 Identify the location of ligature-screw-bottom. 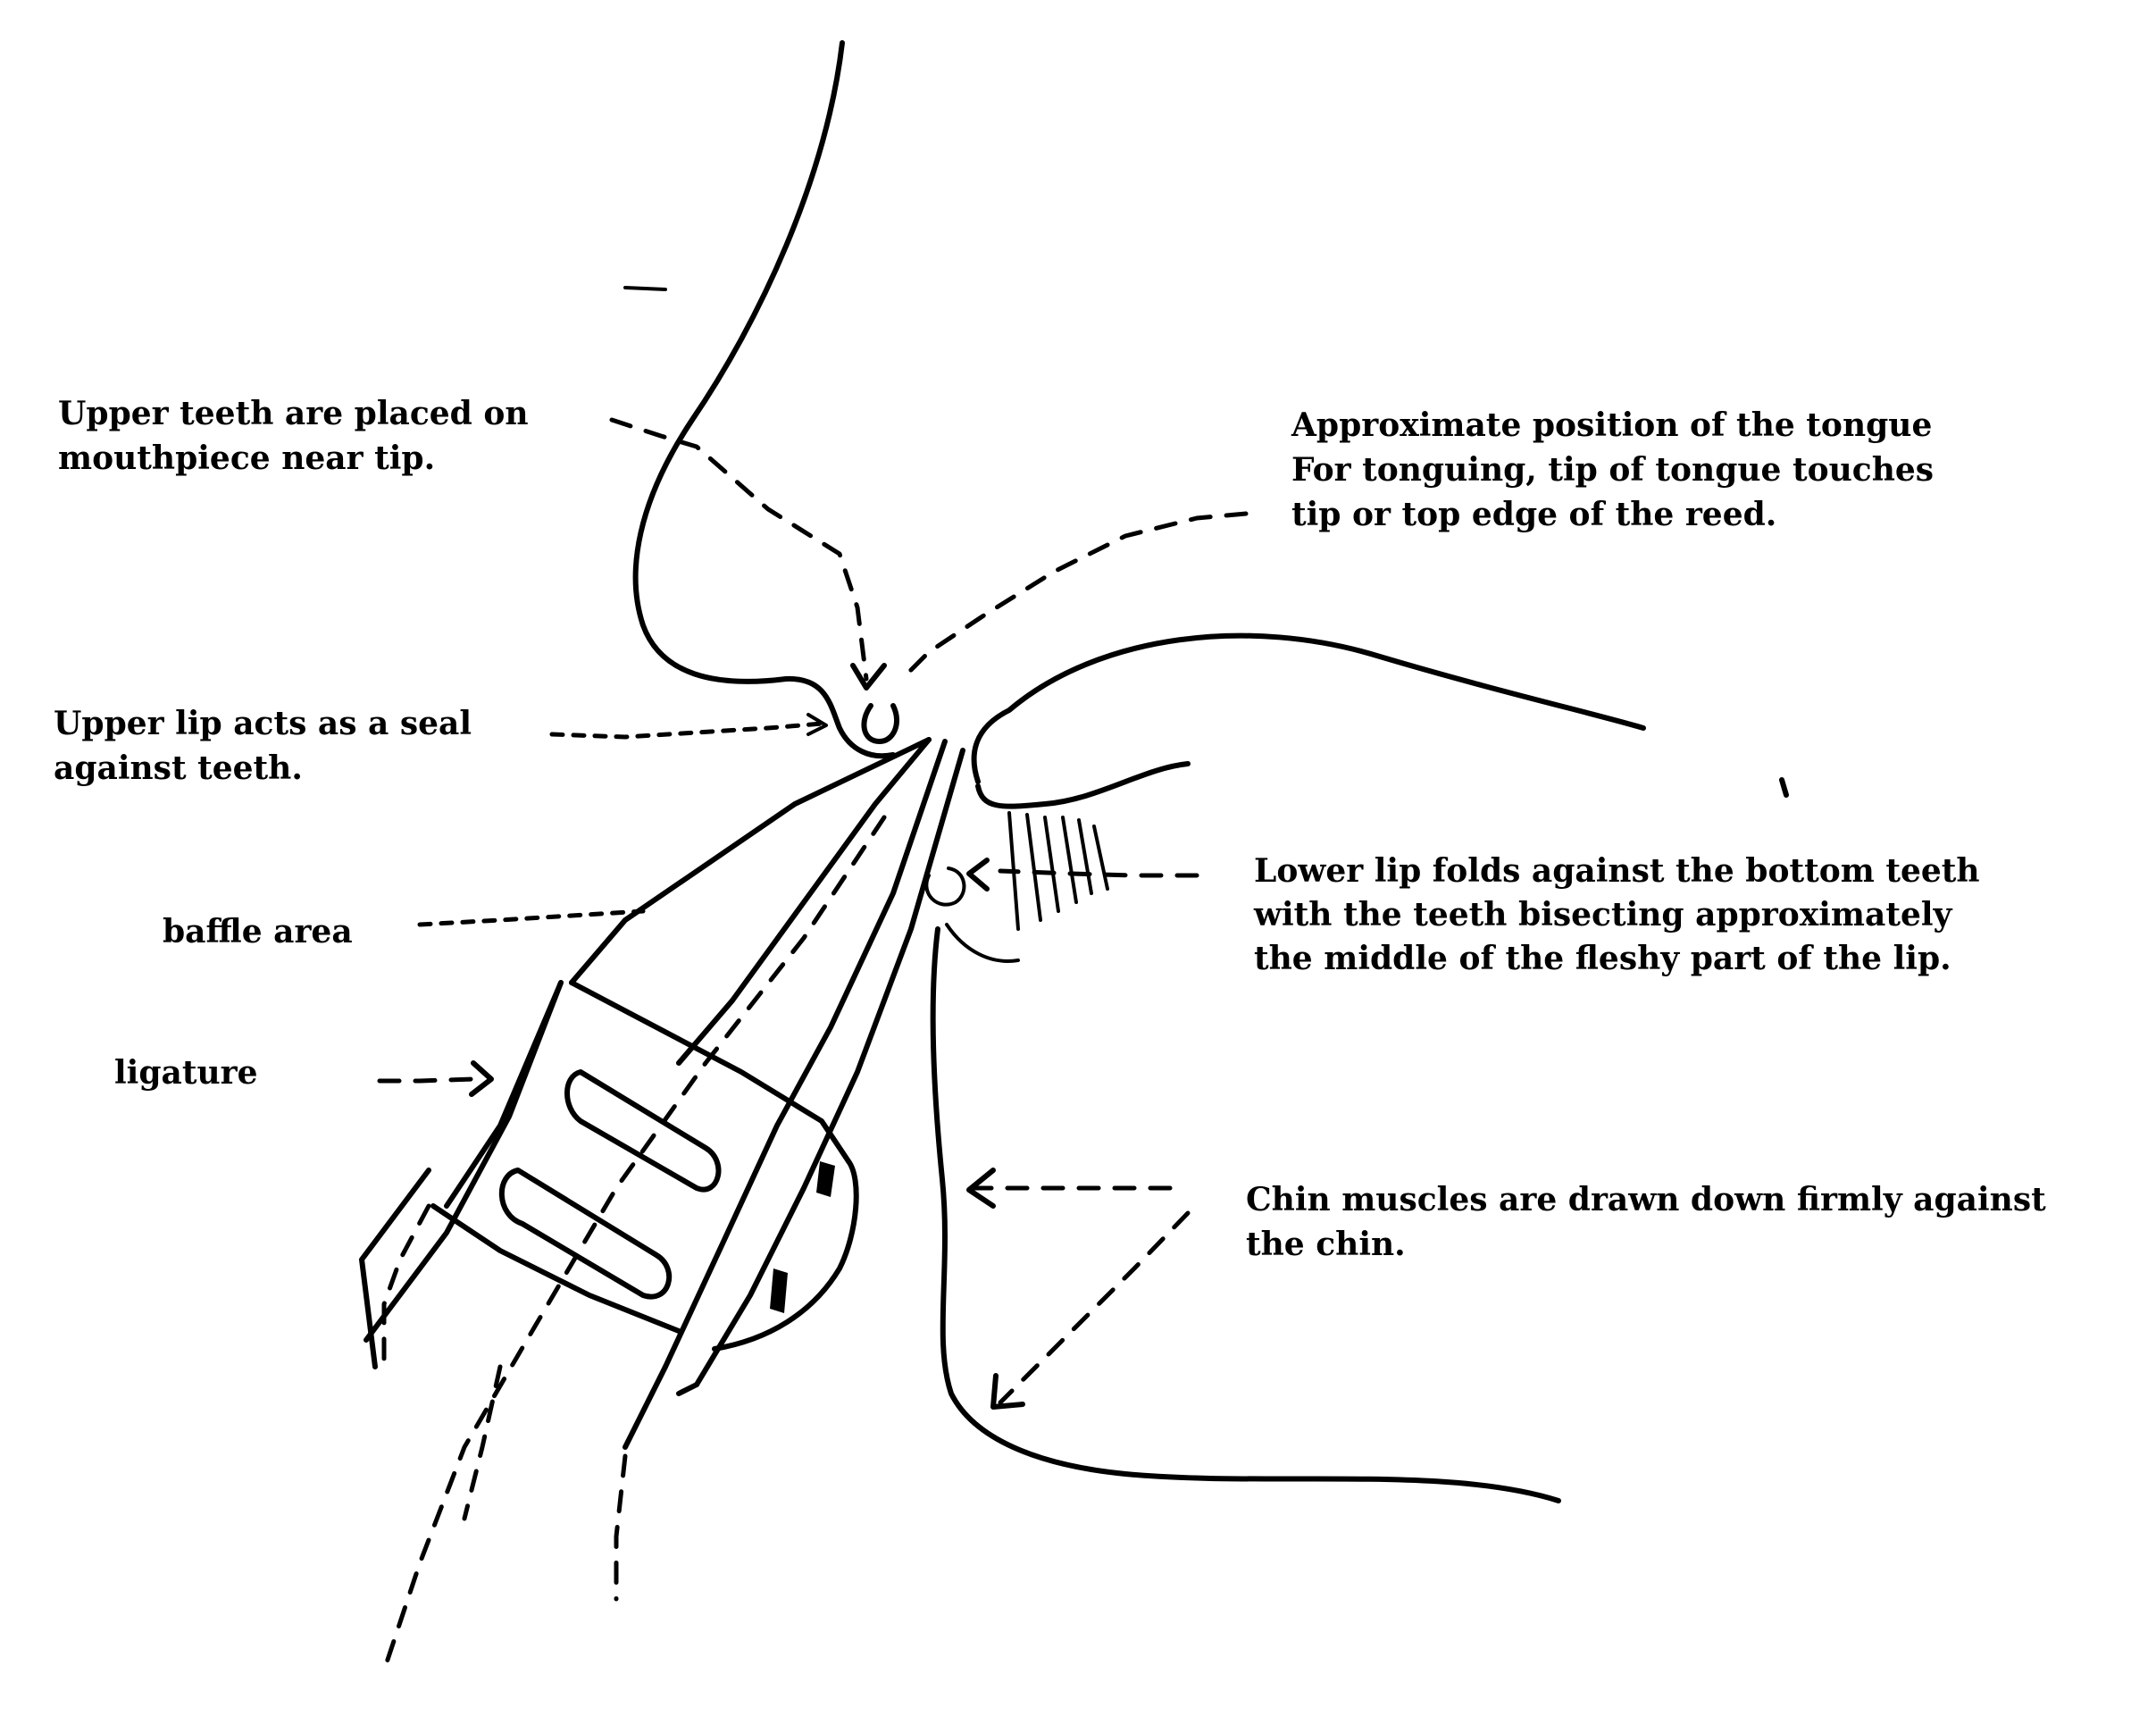
(779, 1291).